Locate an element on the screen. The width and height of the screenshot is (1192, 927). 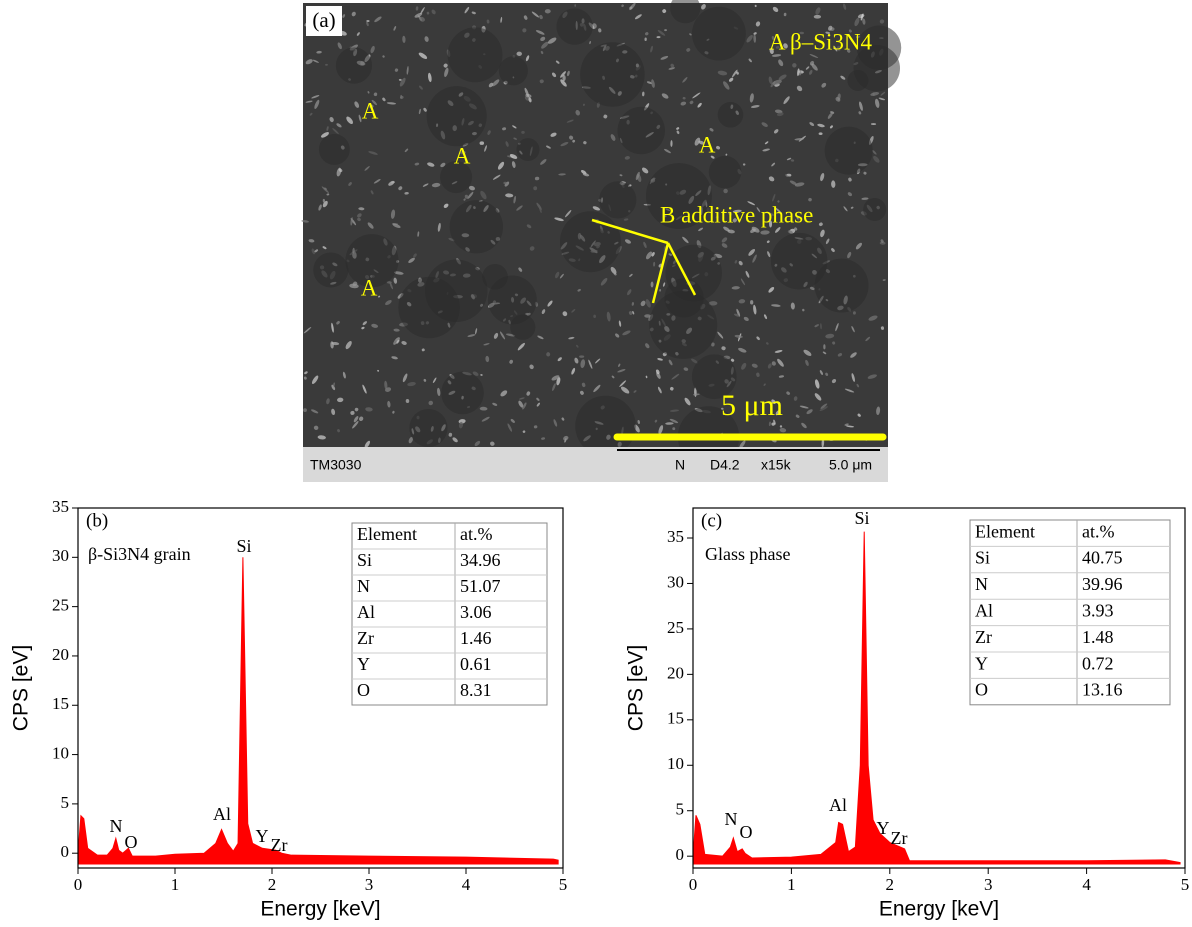
legend-a: A β–Si3N4 is located at coordinates (821, 41).